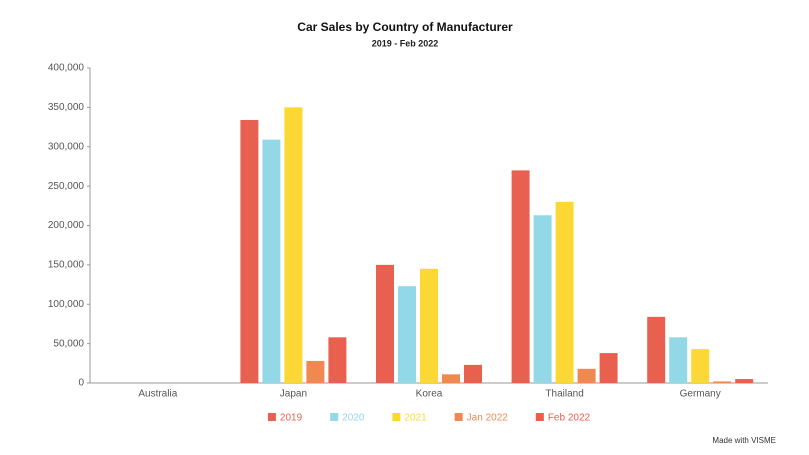 The image size is (809, 455). What do you see at coordinates (744, 440) in the screenshot?
I see `footer: Made with VISME` at bounding box center [744, 440].